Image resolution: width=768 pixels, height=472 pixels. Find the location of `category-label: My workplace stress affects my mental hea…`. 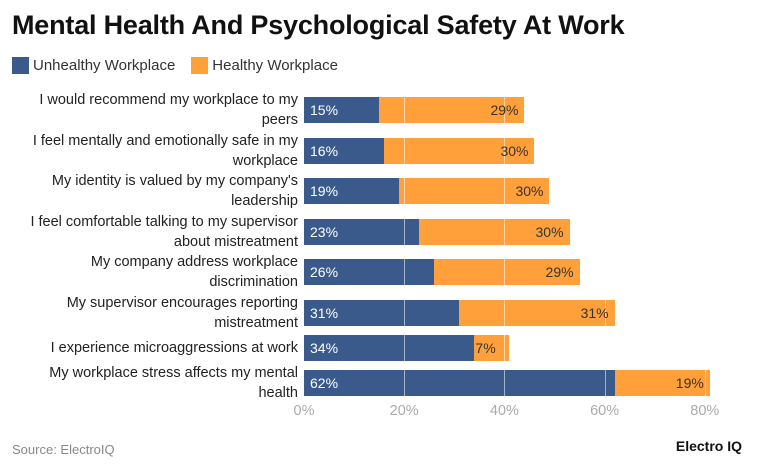

category-label: My workplace stress affects my mental hea… is located at coordinates (173, 383).